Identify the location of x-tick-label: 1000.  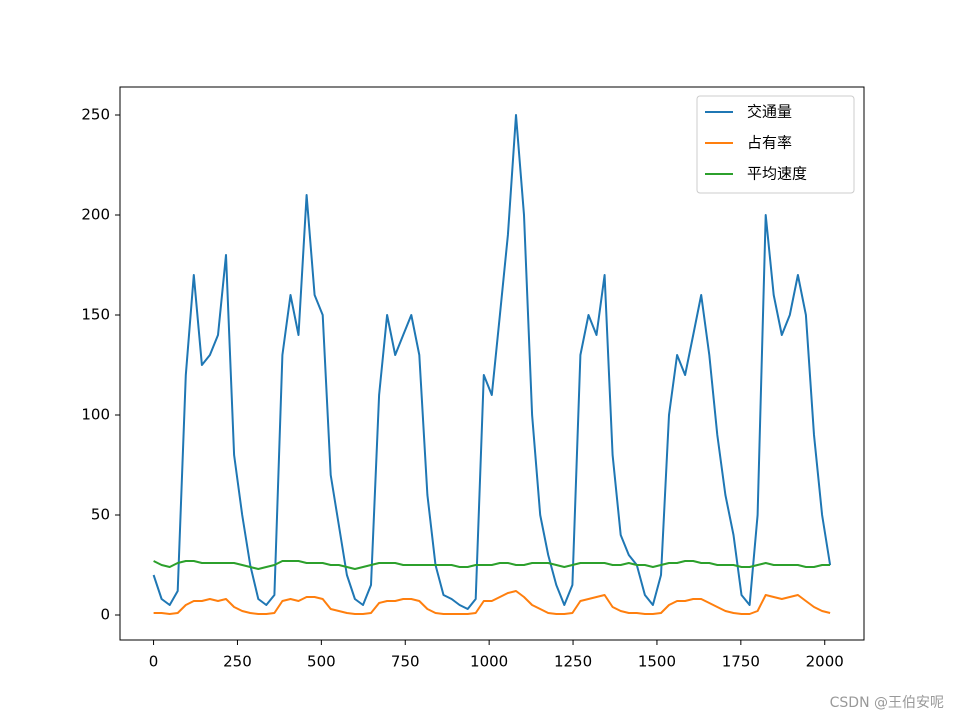
(489, 662).